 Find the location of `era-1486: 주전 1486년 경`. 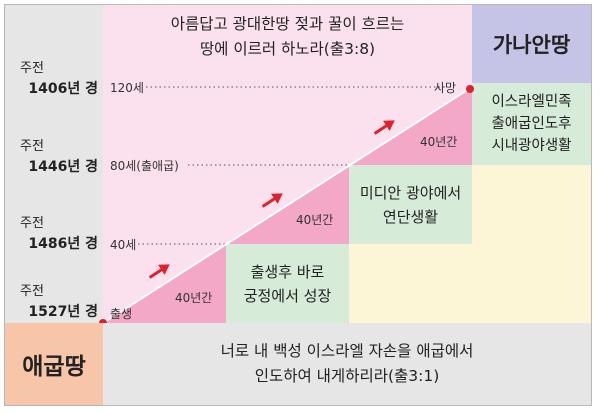

era-1486: 주전 1486년 경 is located at coordinates (55, 234).